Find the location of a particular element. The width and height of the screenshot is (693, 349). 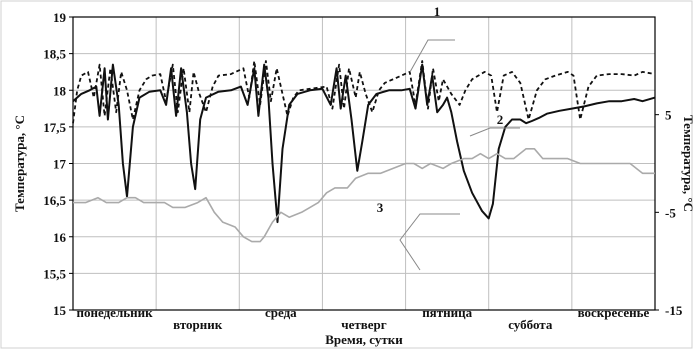

day-label-3: четверг is located at coordinates (364, 324).